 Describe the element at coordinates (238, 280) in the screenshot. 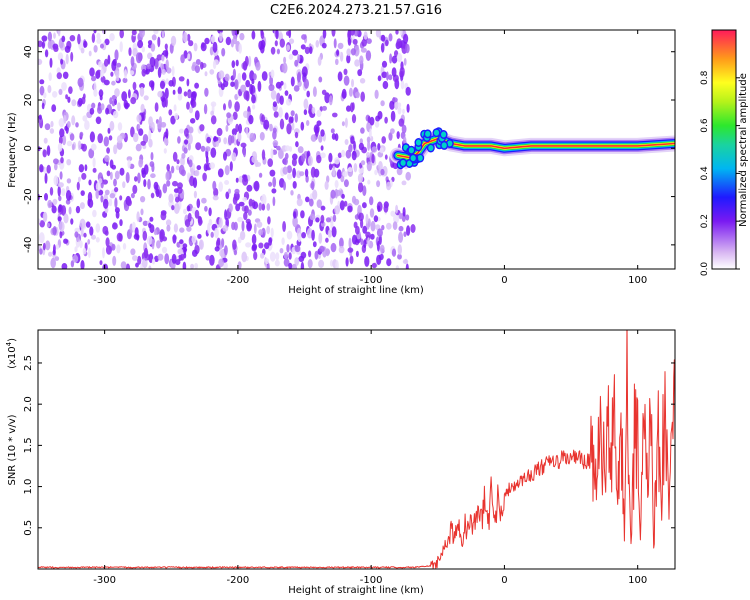

I see `x-tick-label: -200` at that location.